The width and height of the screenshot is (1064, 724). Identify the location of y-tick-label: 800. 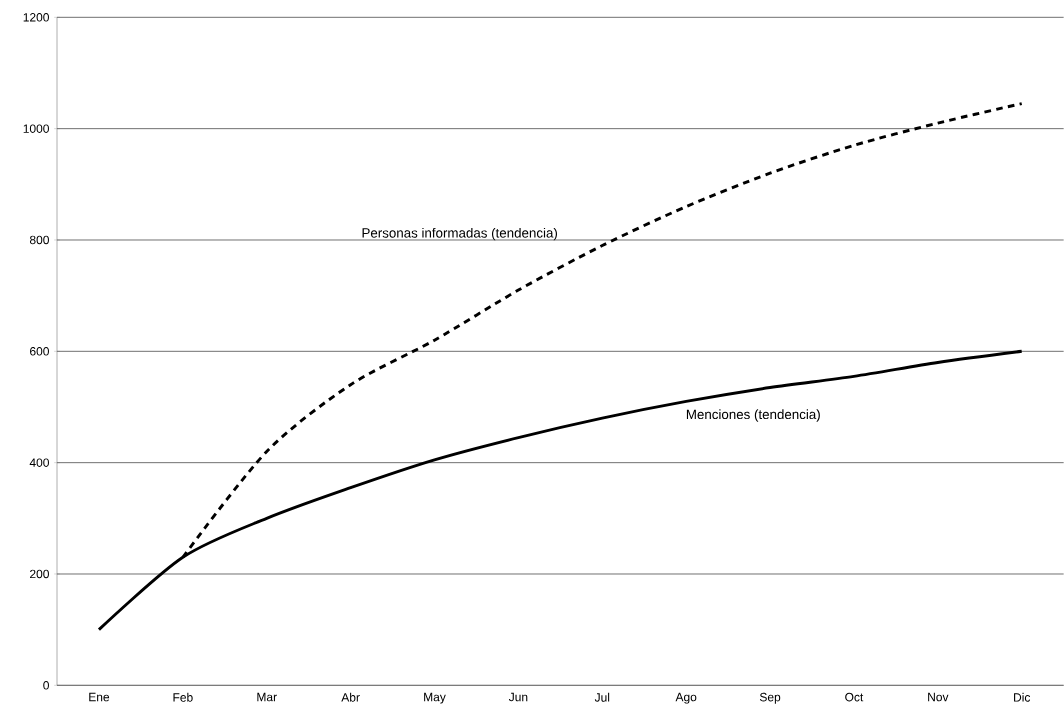
(39, 240).